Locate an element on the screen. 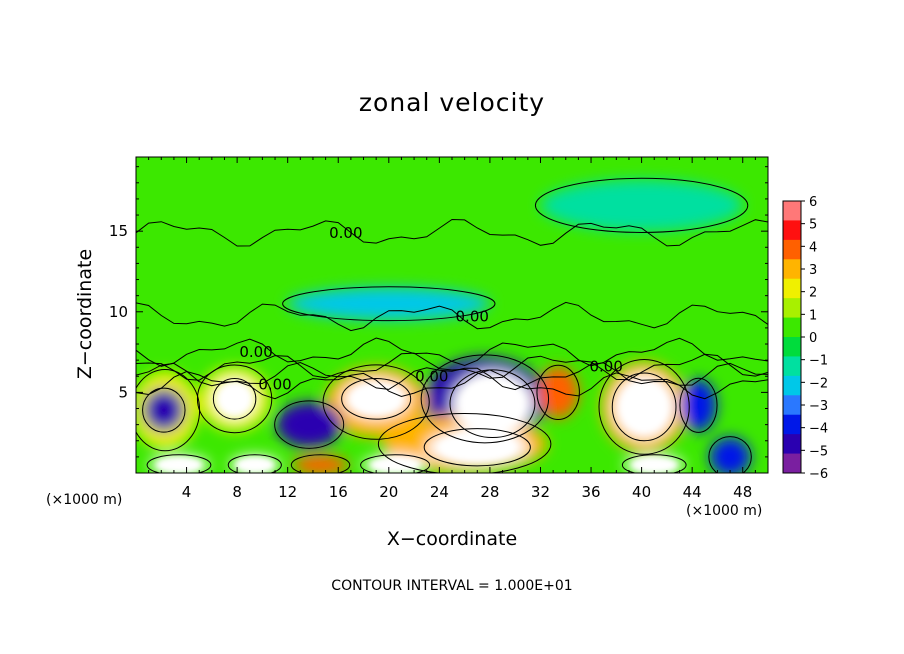 This screenshot has height=654, width=904. colorbar-label-6: 0 is located at coordinates (813, 338).